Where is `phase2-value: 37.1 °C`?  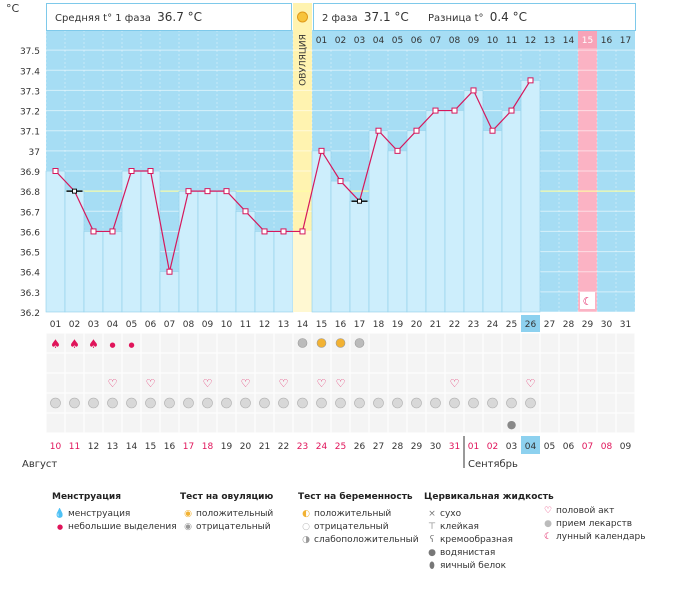
phase2-value: 37.1 °C is located at coordinates (386, 17).